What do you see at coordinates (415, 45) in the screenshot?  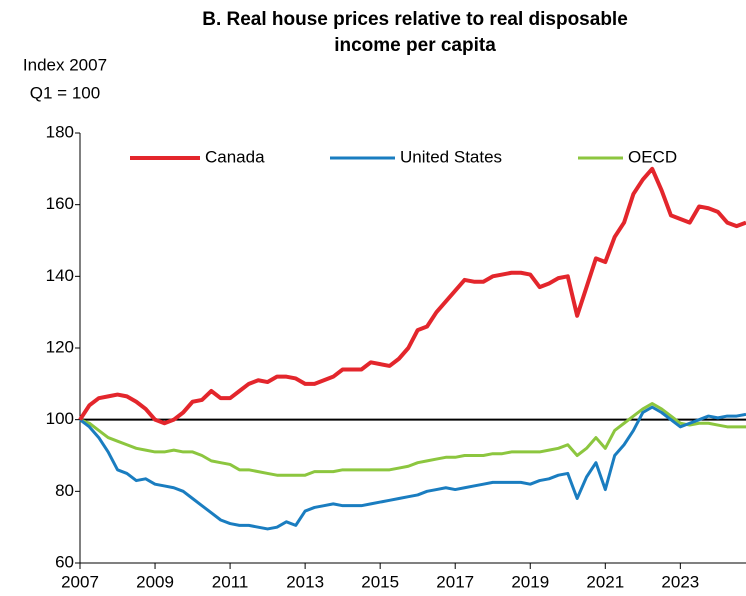 I see `chart-title: income per capita` at bounding box center [415, 45].